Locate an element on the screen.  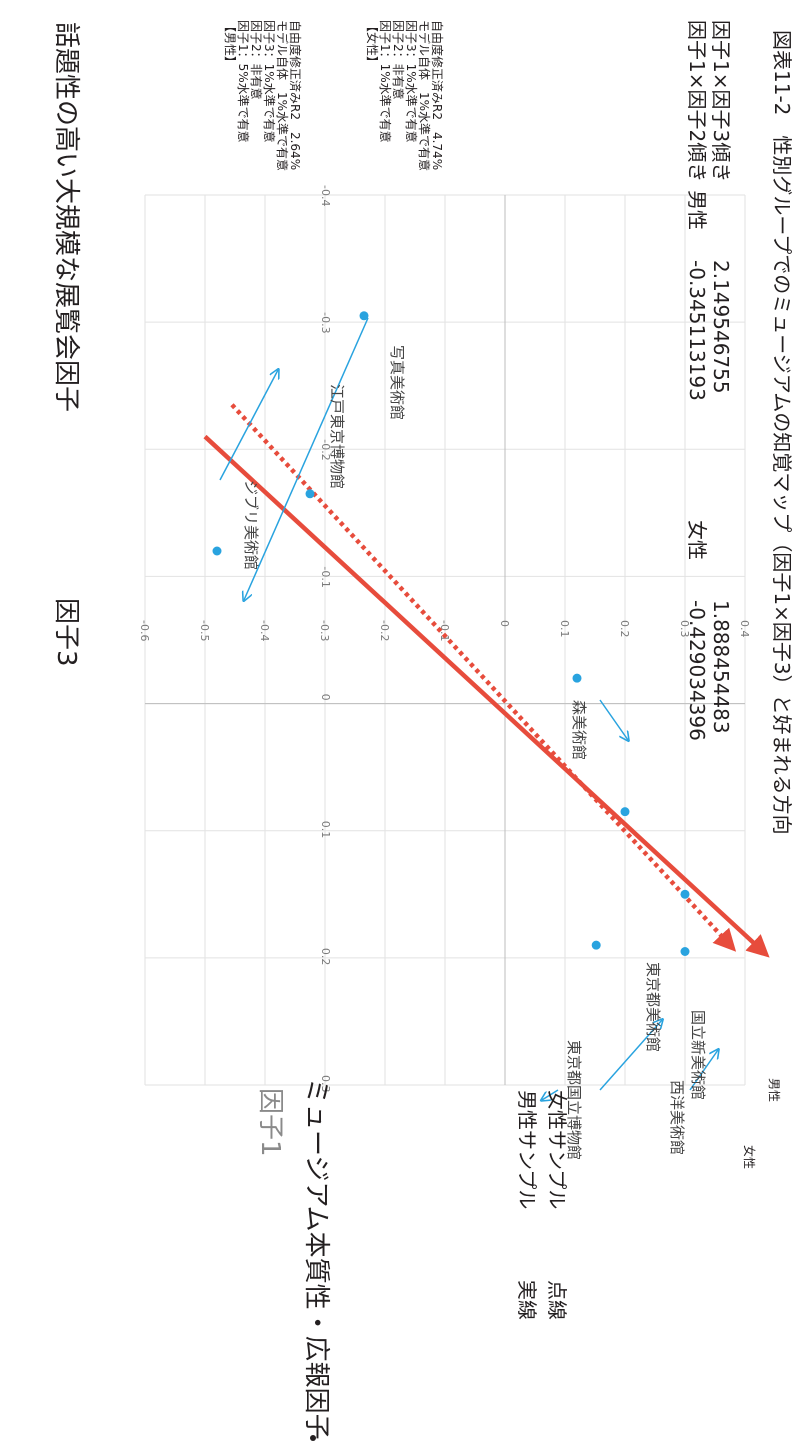
stats-male-1: -0.345113193 is located at coordinates (697, 330).